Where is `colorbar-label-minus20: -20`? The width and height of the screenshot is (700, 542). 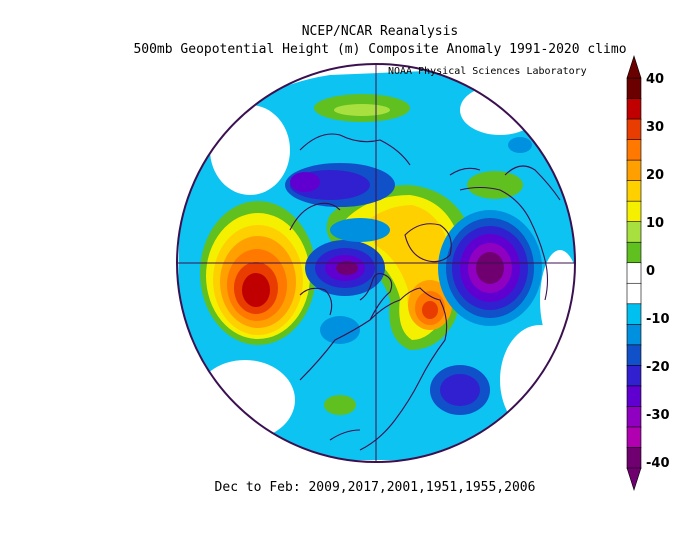
colorbar-label-minus20: -20 is located at coordinates (658, 367).